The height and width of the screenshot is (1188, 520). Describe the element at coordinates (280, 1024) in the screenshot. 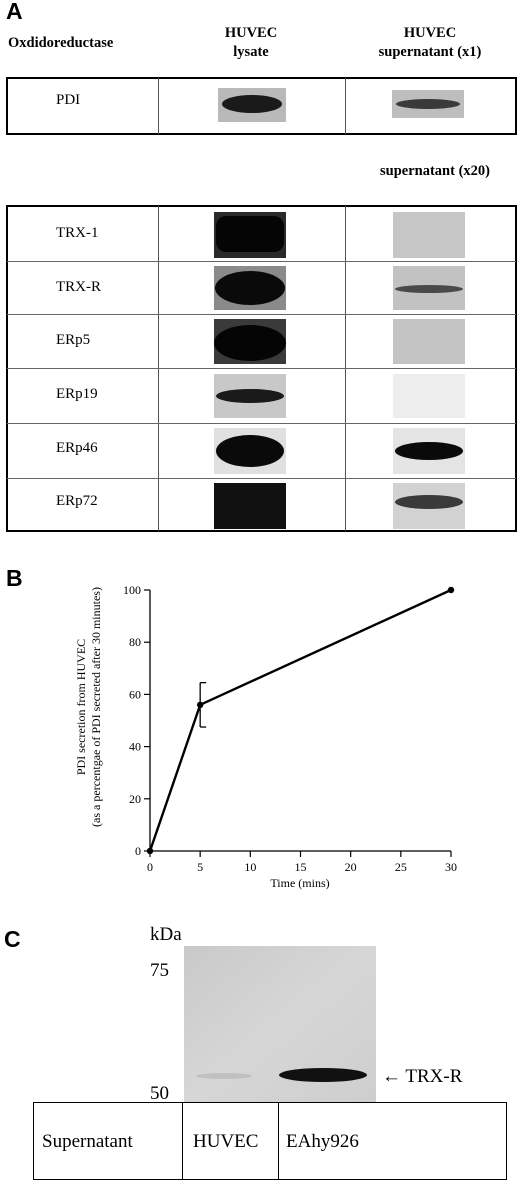

I see `trx-r-western-blot` at that location.